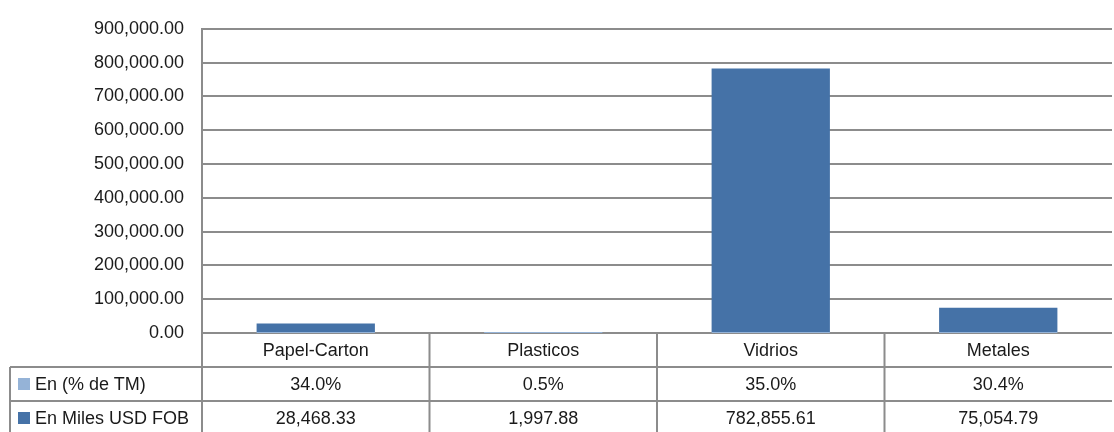 The width and height of the screenshot is (1114, 432). I want to click on y-tick-label: 0.00, so click(166, 331).